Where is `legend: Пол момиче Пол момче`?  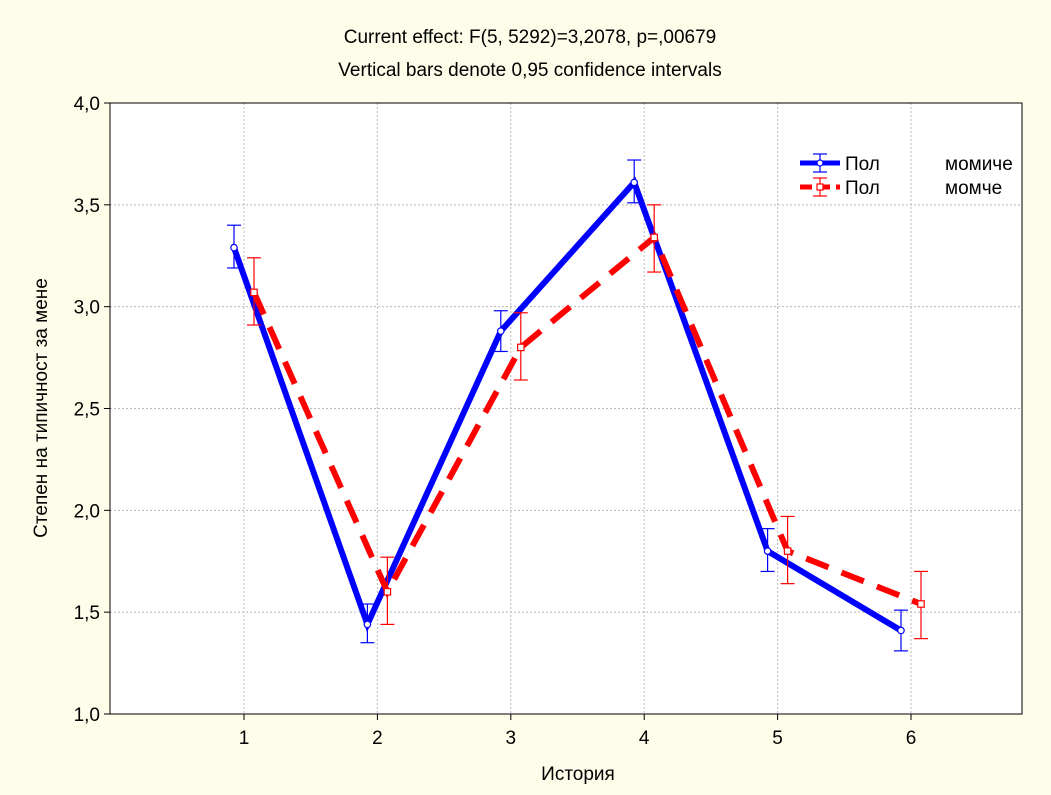
legend: Пол момиче Пол момче is located at coordinates (906, 176).